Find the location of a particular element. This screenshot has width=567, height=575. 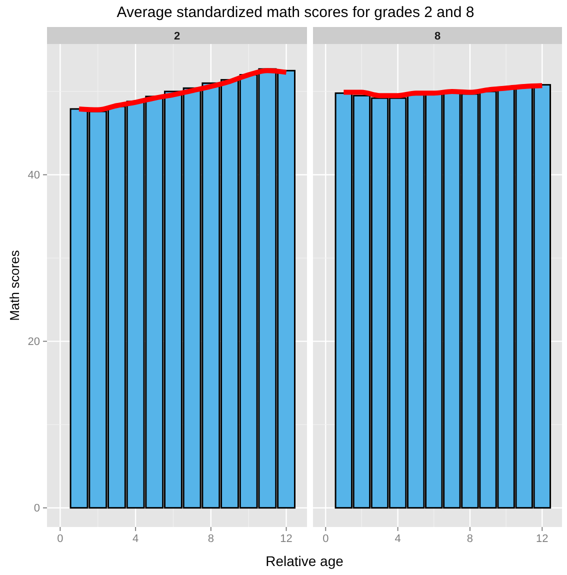

chart-subtitle: 2 is located at coordinates (177, 36).